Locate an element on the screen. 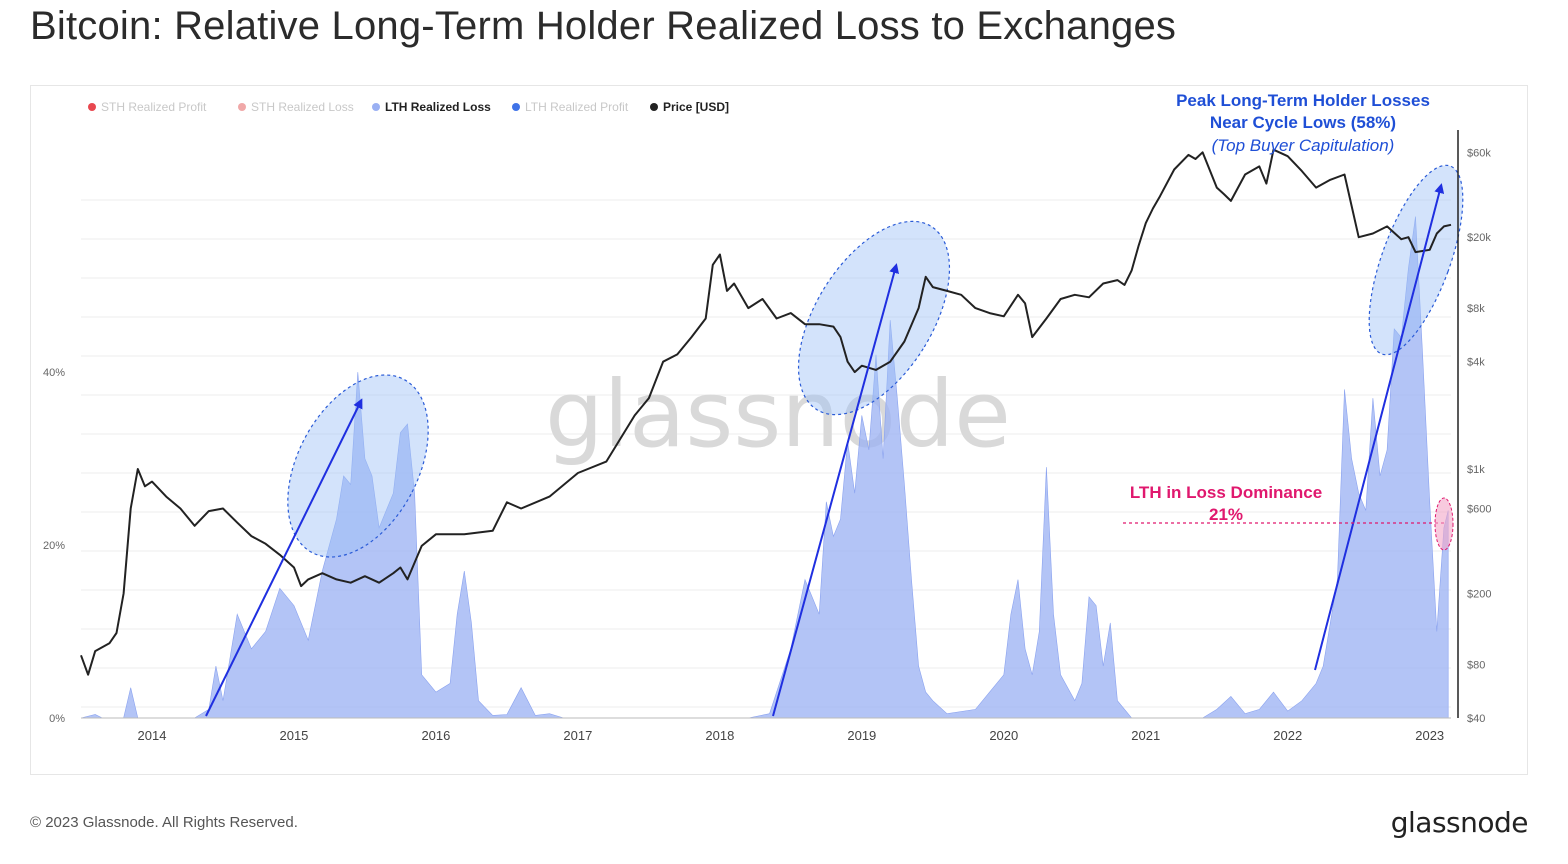 The width and height of the screenshot is (1568, 864). x-tick-label: 2019 is located at coordinates (861, 735).